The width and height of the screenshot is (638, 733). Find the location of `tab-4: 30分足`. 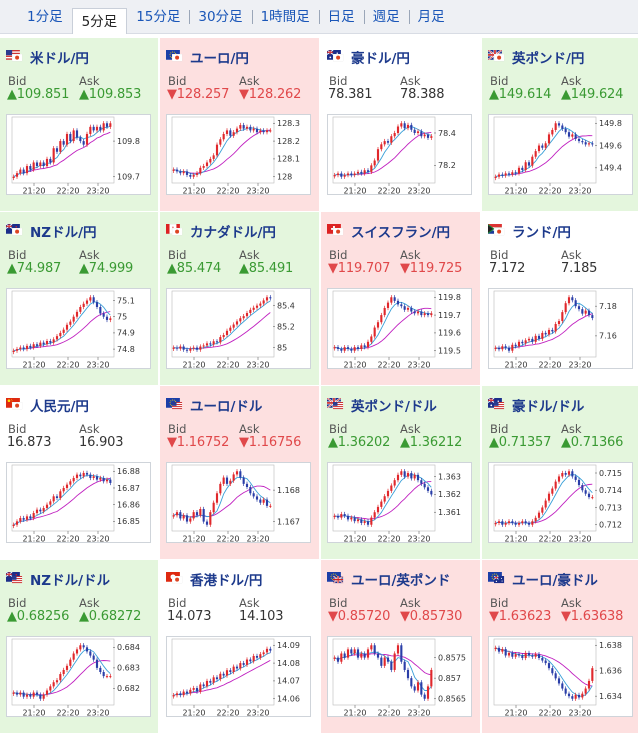

tab-4: 30分足 is located at coordinates (221, 17).